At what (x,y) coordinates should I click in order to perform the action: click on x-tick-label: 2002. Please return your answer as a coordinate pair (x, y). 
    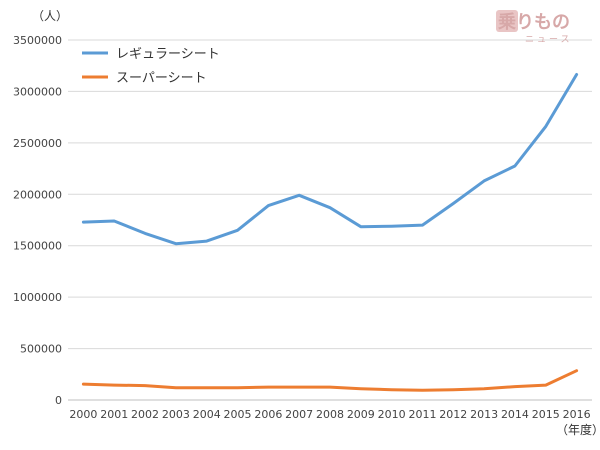
    Looking at the image, I should click on (145, 414).